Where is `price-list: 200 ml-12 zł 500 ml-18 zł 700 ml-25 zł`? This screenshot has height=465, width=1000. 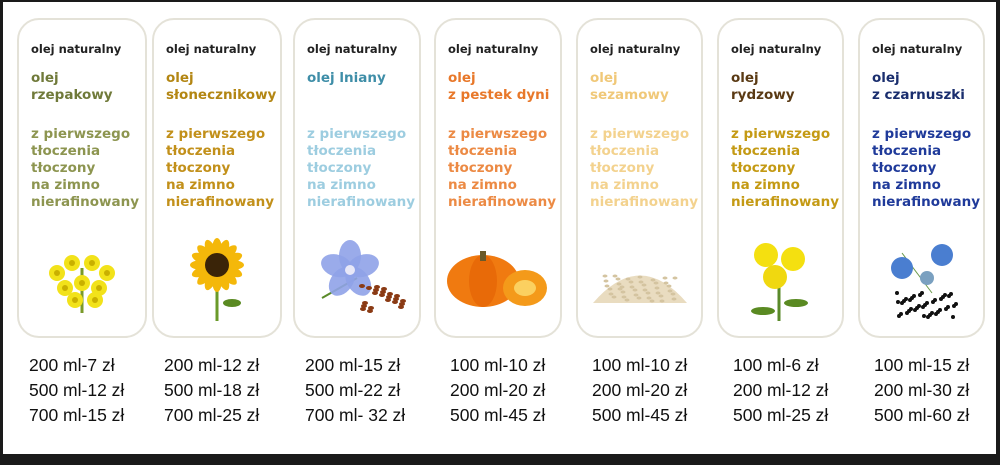
price-list: 200 ml-12 zł 500 ml-18 zł 700 ml-25 zł is located at coordinates (211, 390).